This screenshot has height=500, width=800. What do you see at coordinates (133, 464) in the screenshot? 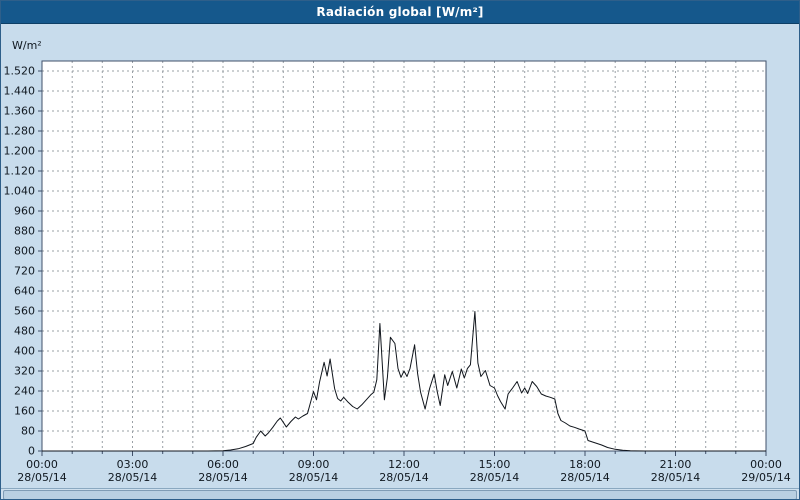
I see `svg-text: 03:00` at bounding box center [133, 464].